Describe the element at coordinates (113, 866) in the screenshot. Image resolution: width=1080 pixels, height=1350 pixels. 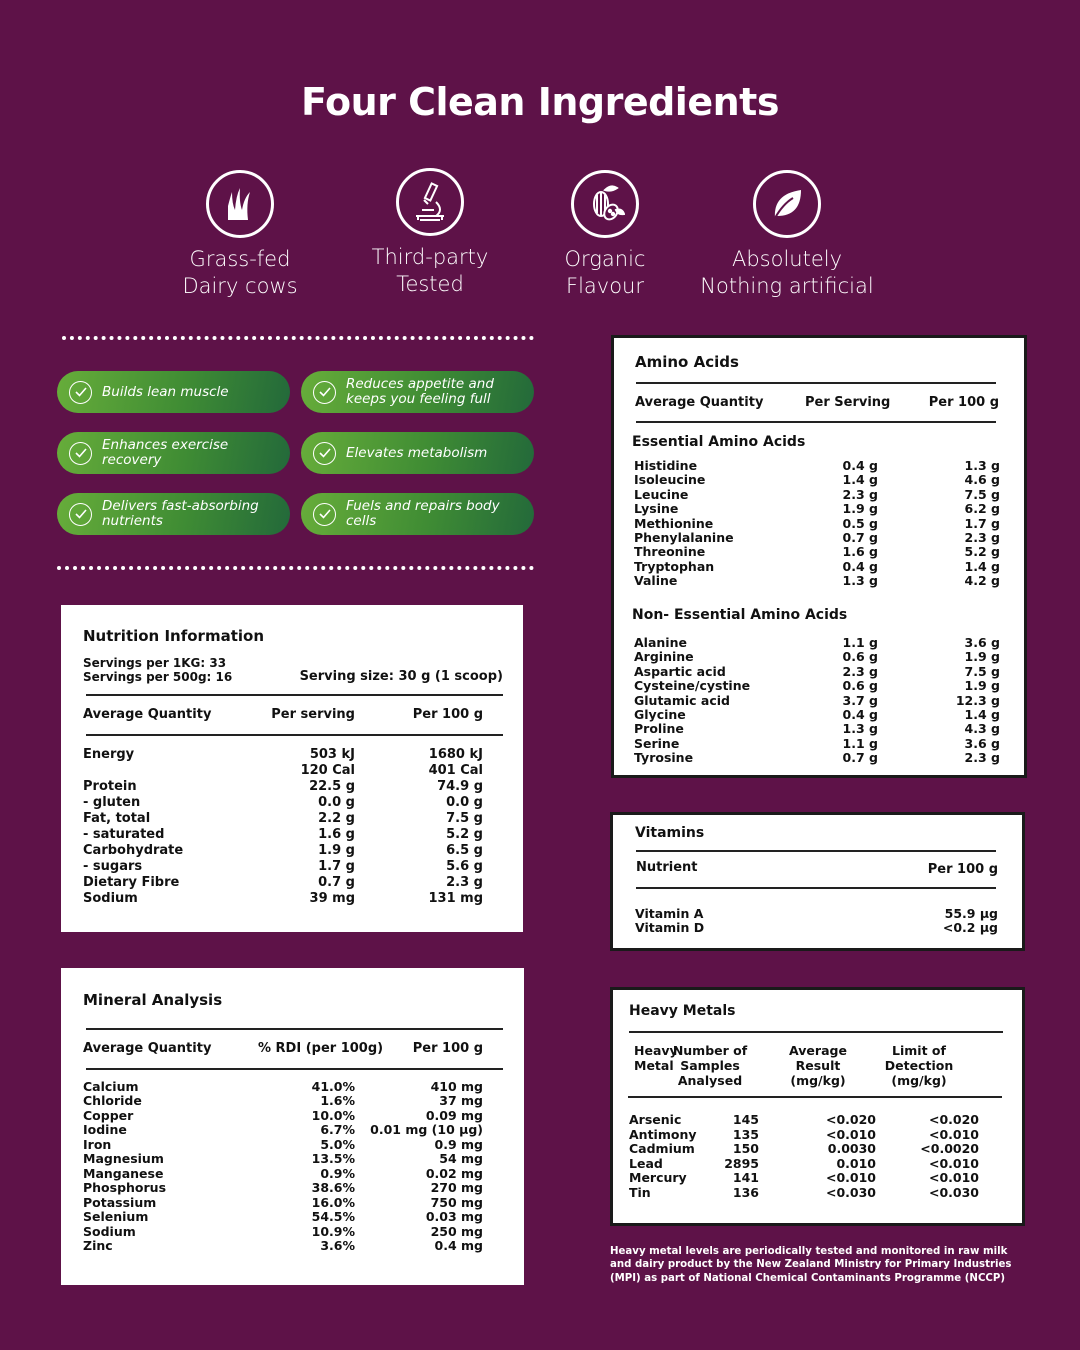
I see `row-label: - sugars` at that location.